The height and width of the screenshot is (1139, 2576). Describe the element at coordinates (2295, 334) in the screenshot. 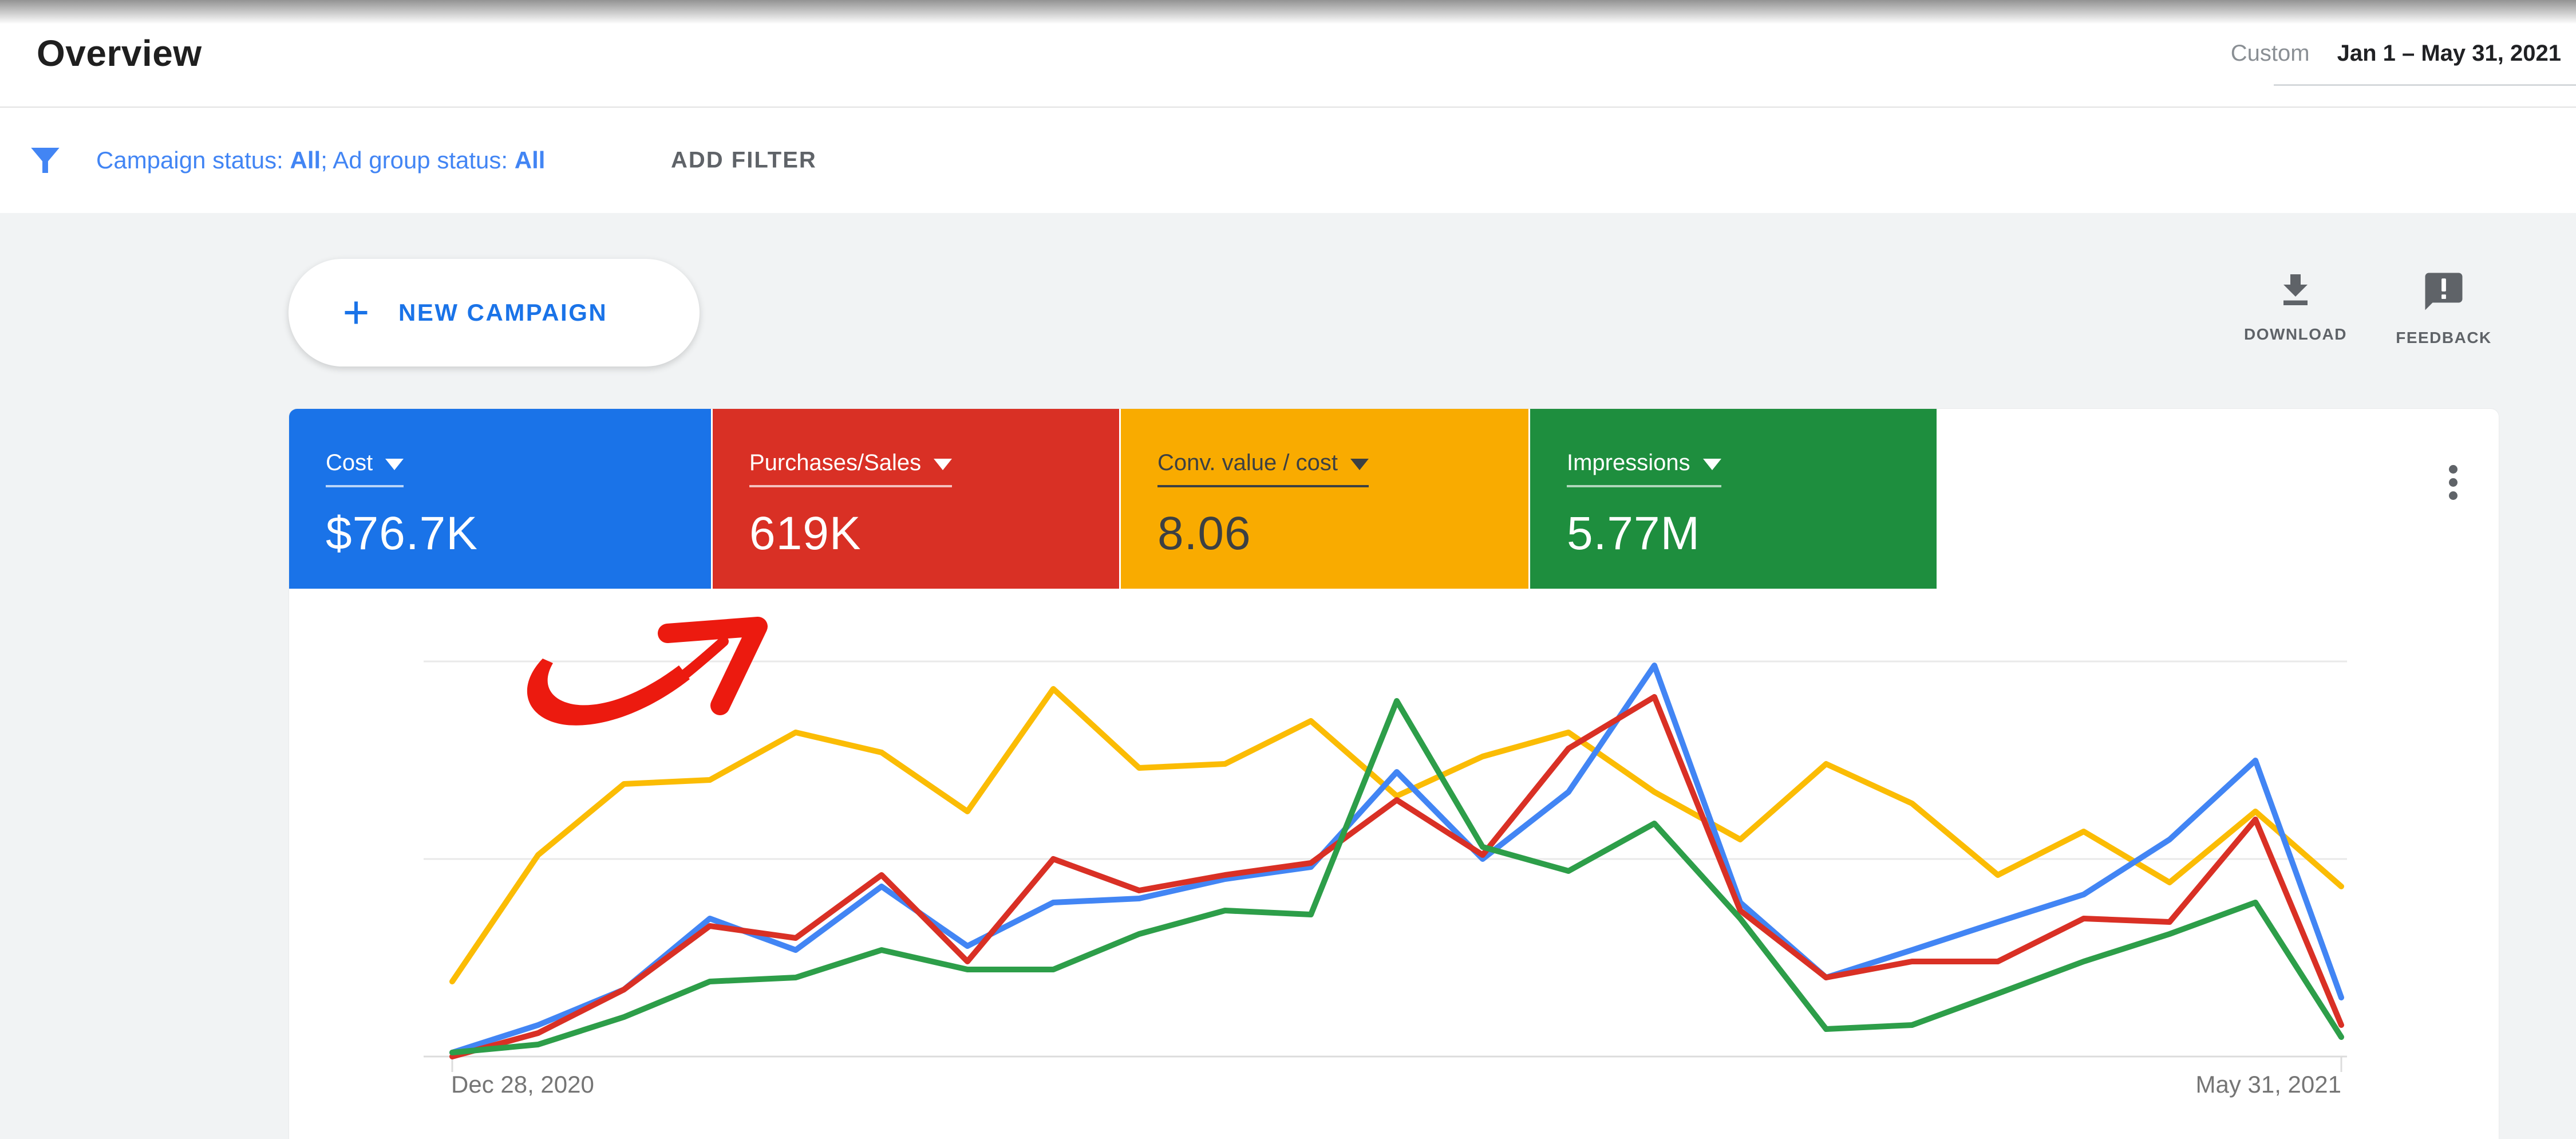

I see `download-label: DOWNLOAD` at that location.